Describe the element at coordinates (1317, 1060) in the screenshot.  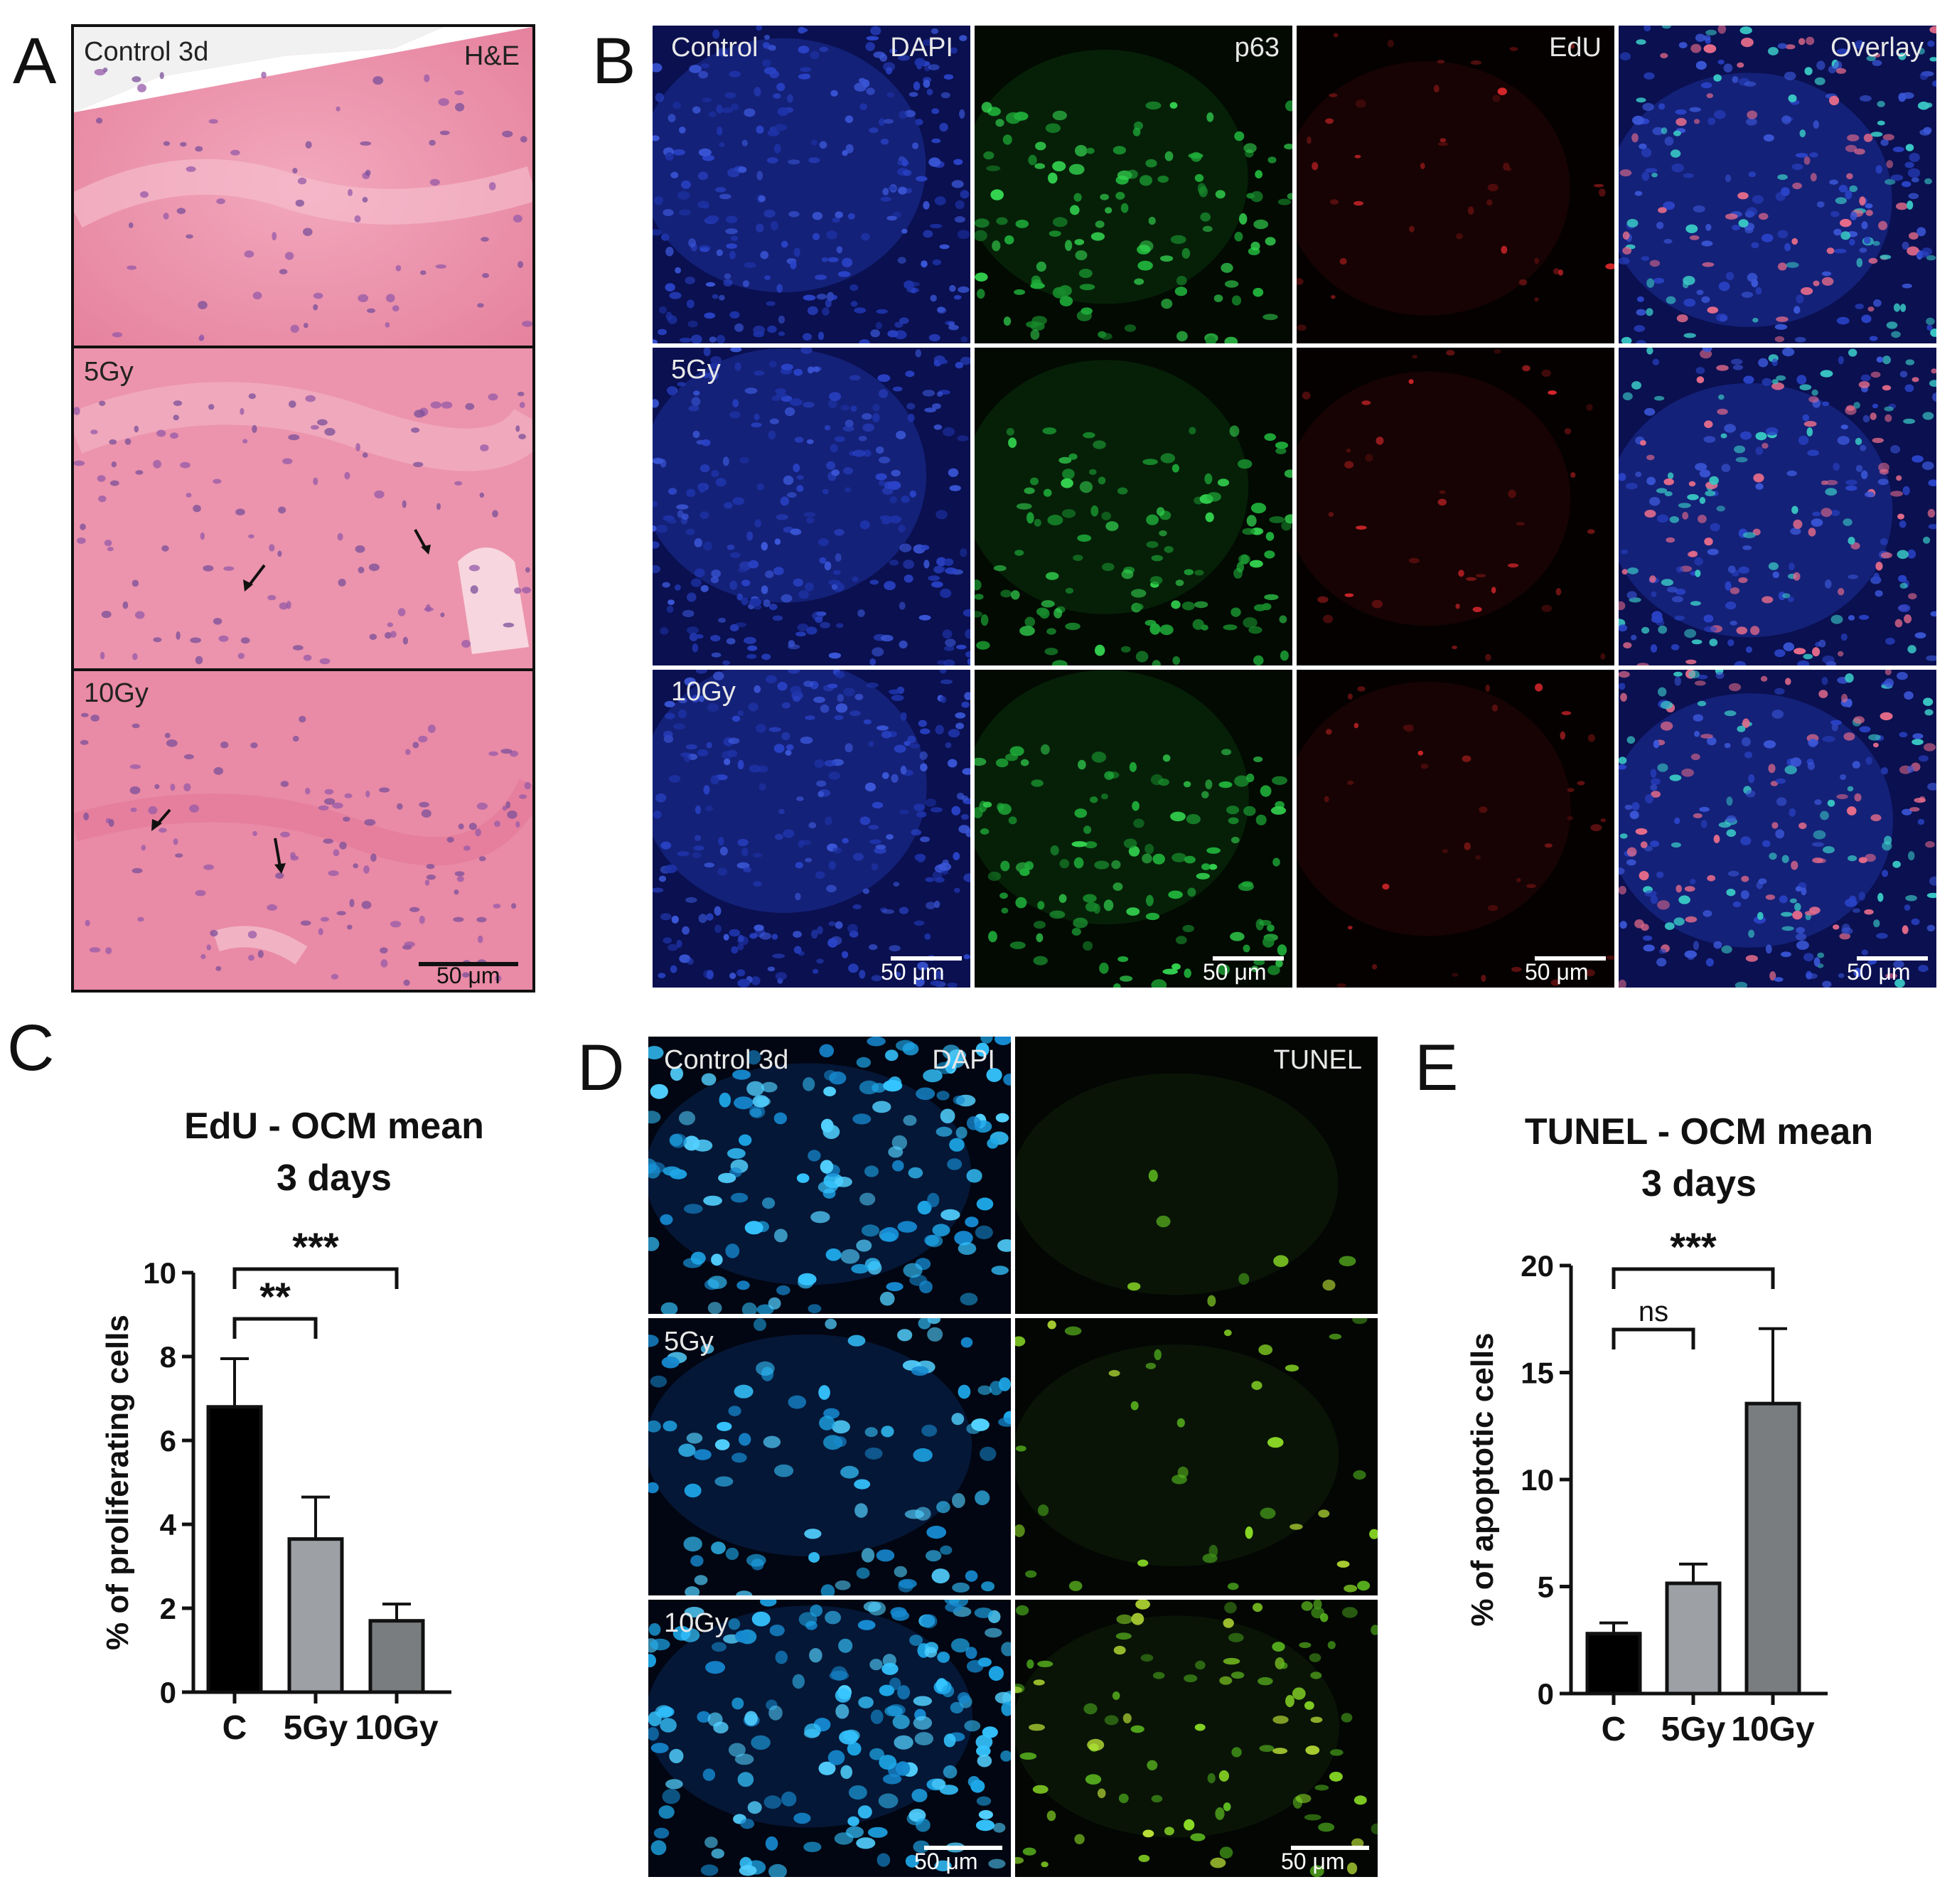
I see `channel-label: TUNEL` at that location.